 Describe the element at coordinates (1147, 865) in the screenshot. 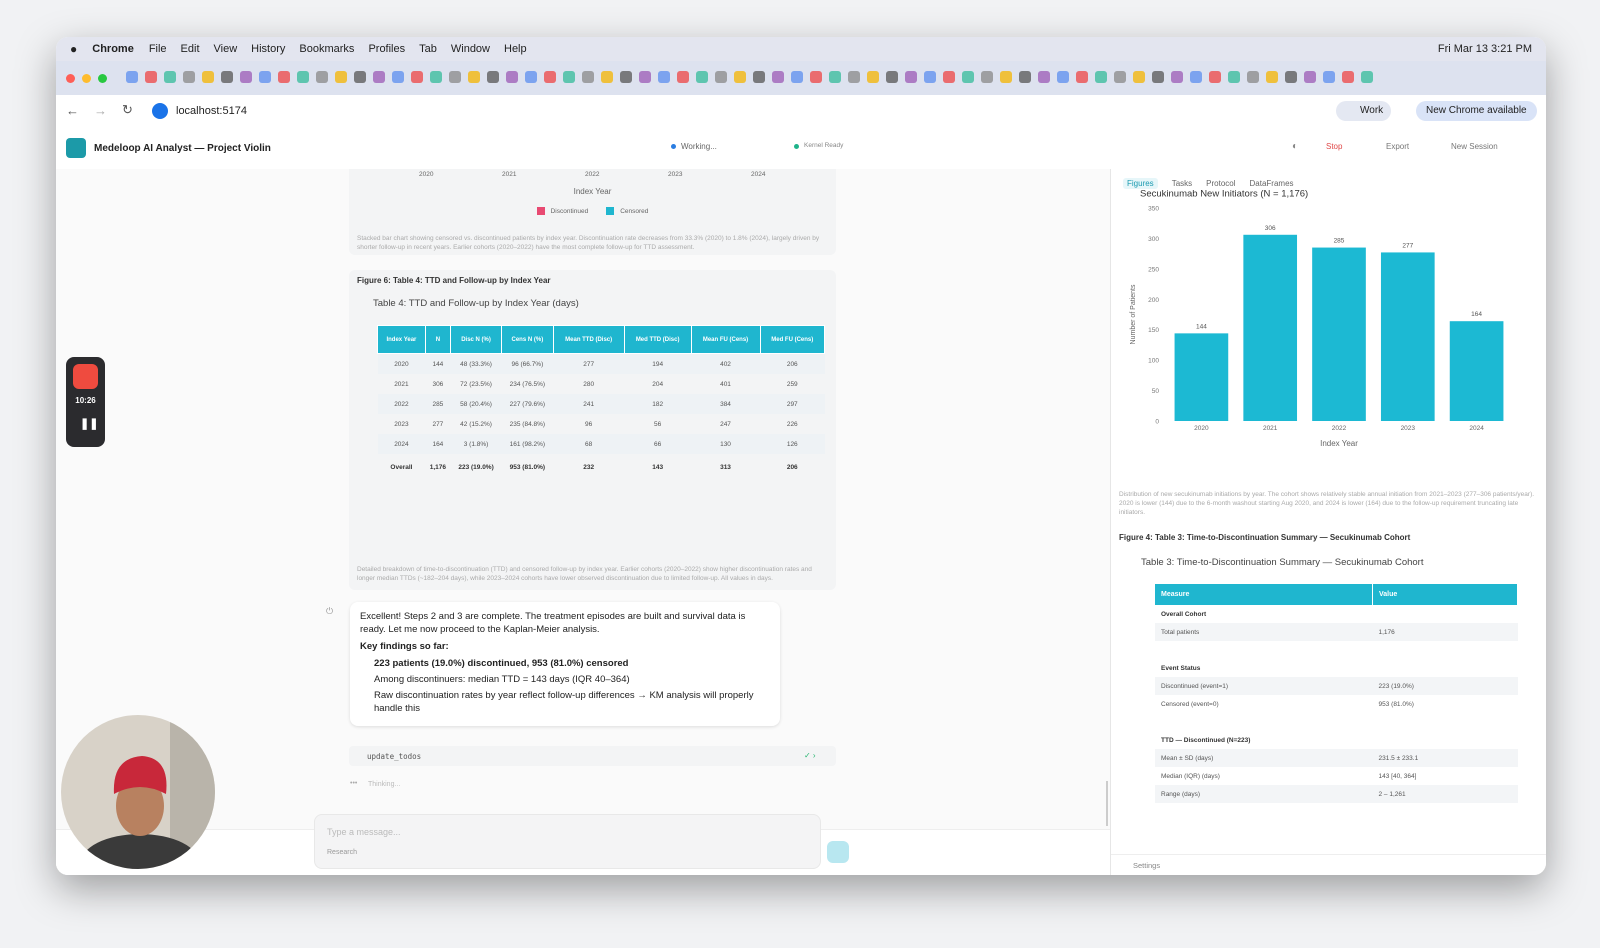

I see `settings-button: Settings` at that location.